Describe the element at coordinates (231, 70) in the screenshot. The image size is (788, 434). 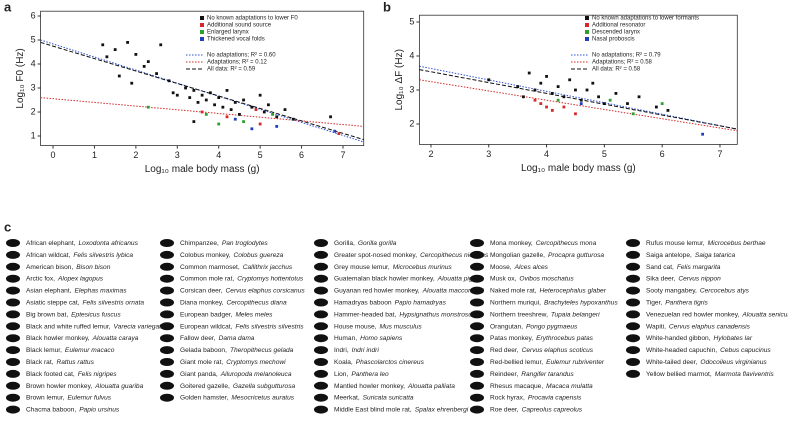
I see `legend-label: All data: R² = 0.59` at that location.